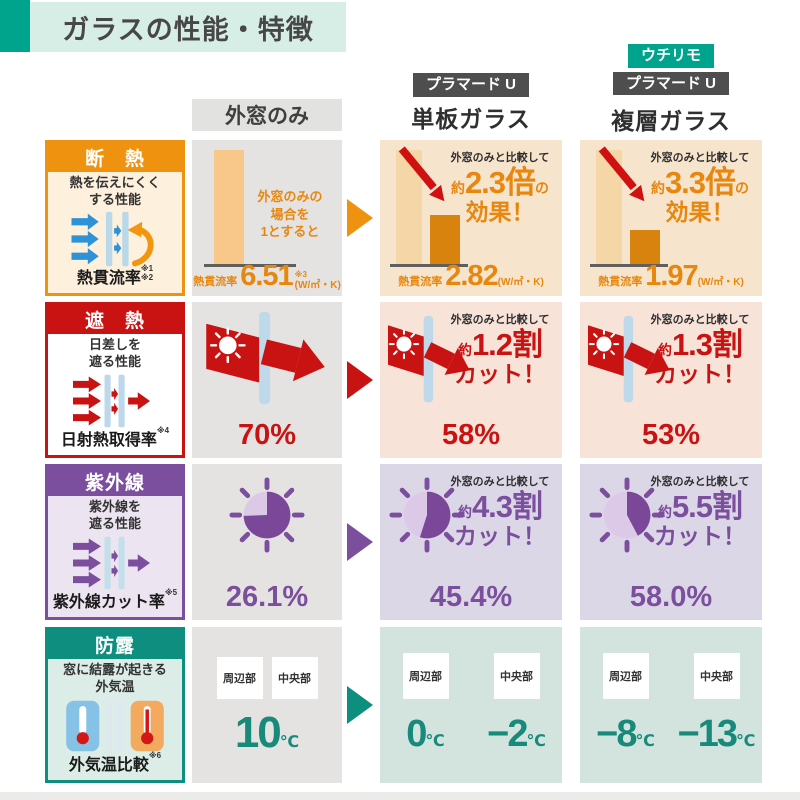 The image size is (800, 800). Describe the element at coordinates (188, 29) in the screenshot. I see `page-title: ガラスの性能・特徴` at that location.